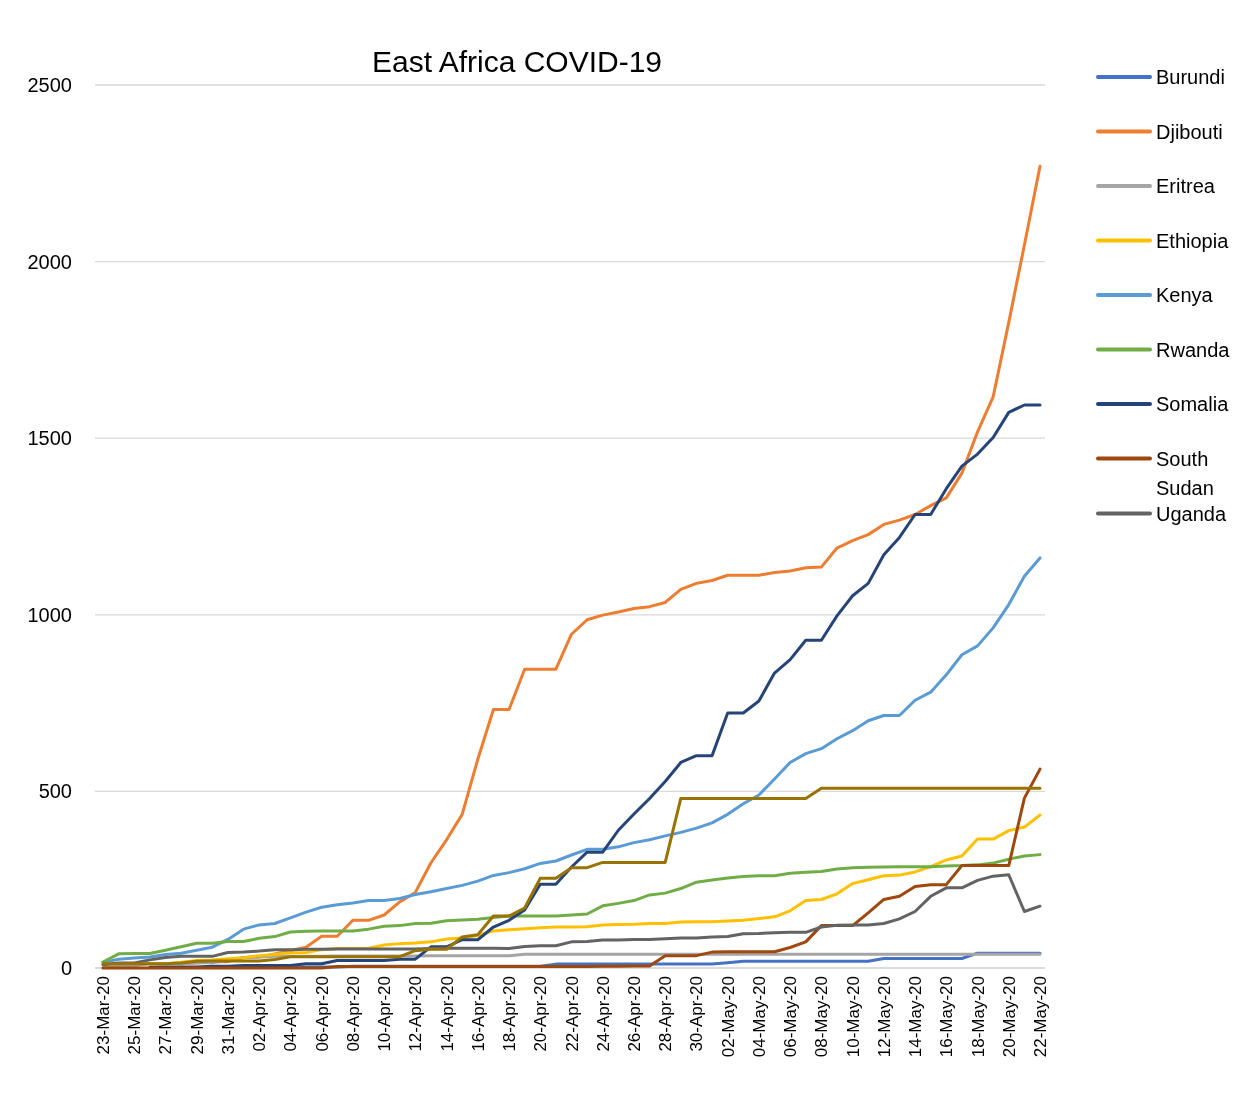 This screenshot has width=1252, height=1101. Describe the element at coordinates (1189, 131) in the screenshot. I see `legend-label: Djibouti` at that location.